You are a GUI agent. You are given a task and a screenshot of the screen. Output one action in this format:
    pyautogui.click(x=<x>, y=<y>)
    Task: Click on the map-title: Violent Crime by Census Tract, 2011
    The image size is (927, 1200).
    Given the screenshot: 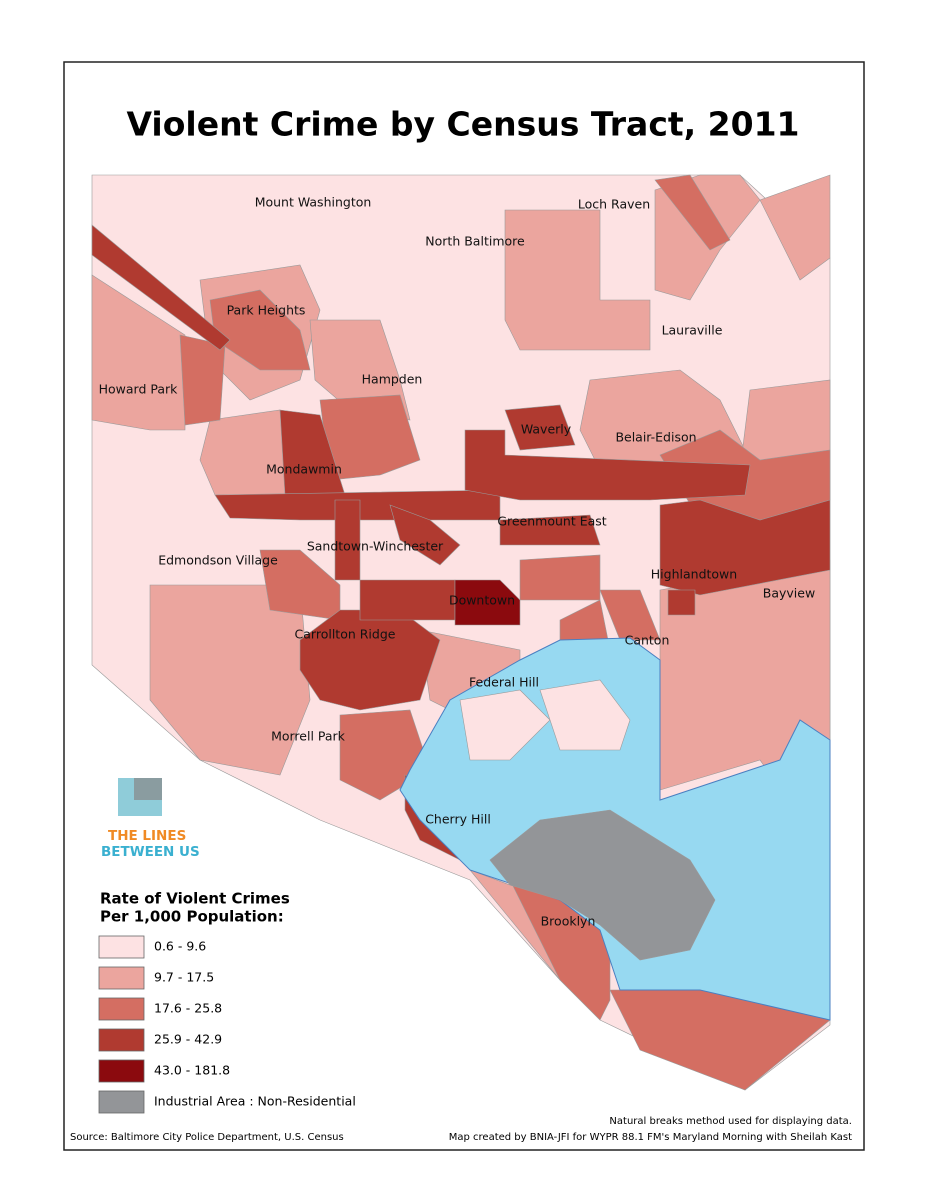 What is the action you would take?
    pyautogui.click(x=462, y=124)
    